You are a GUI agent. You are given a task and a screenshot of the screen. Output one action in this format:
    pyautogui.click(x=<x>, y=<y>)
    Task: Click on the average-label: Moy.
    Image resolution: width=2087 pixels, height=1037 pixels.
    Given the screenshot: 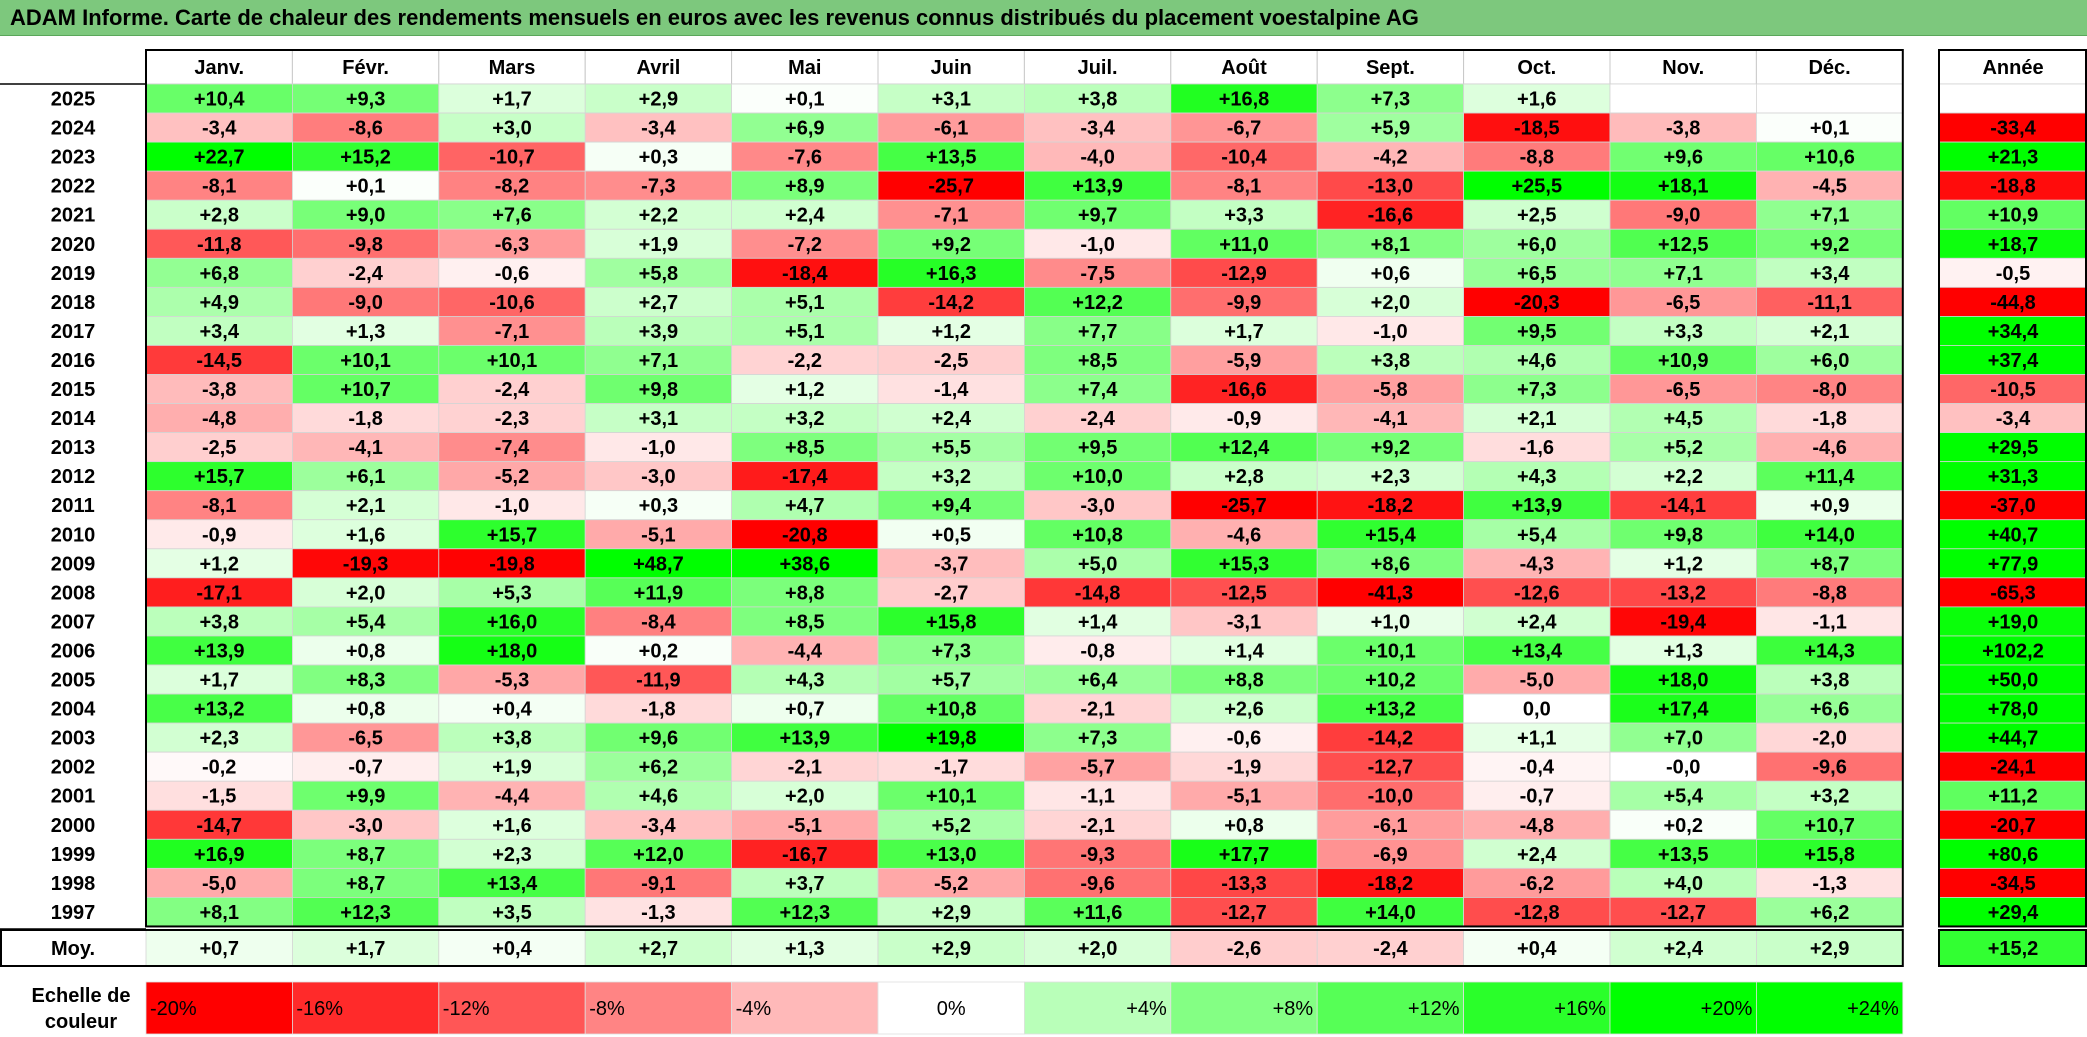 What is the action you would take?
    pyautogui.click(x=73, y=949)
    